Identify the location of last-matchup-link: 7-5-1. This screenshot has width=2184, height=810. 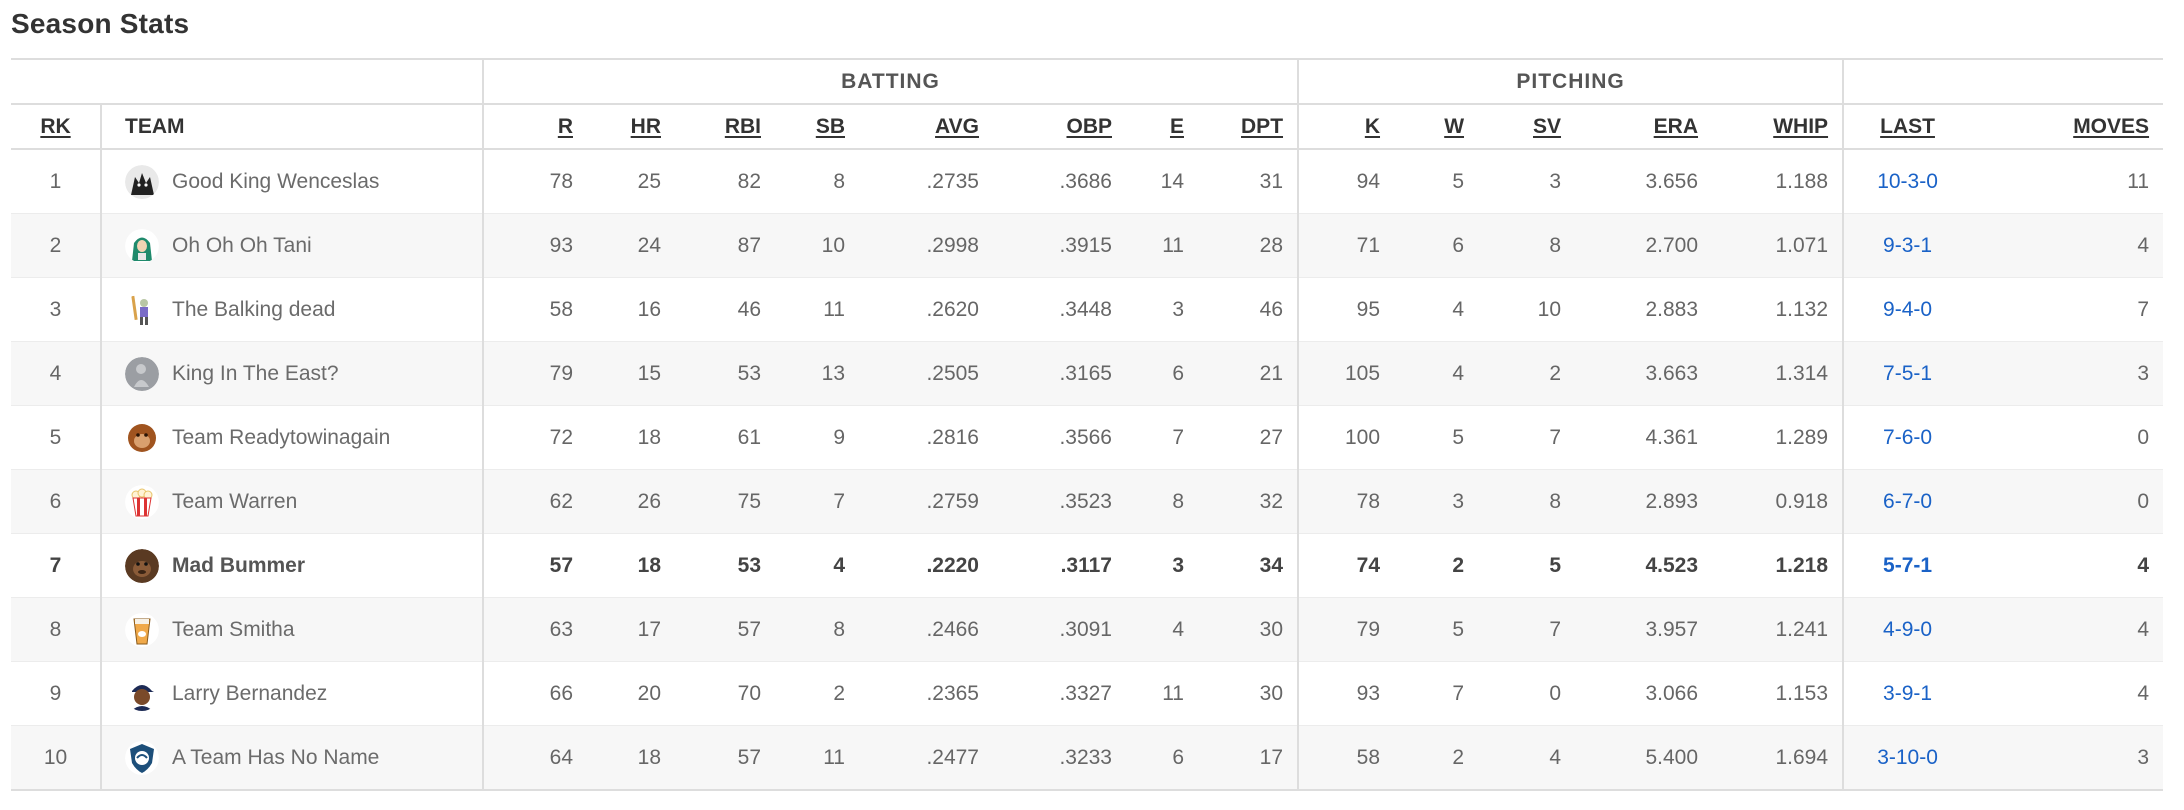
(1908, 373).